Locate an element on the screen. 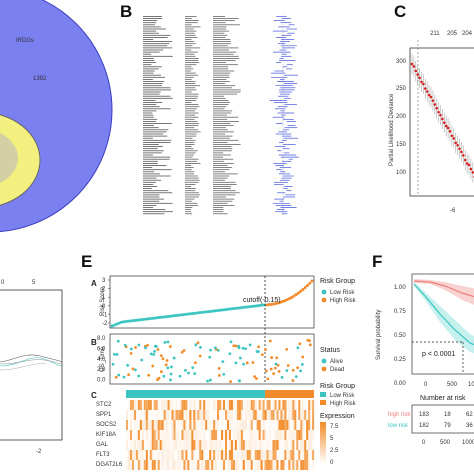 This screenshot has width=474, height=474. risk-low-2: 36 is located at coordinates (469, 426).